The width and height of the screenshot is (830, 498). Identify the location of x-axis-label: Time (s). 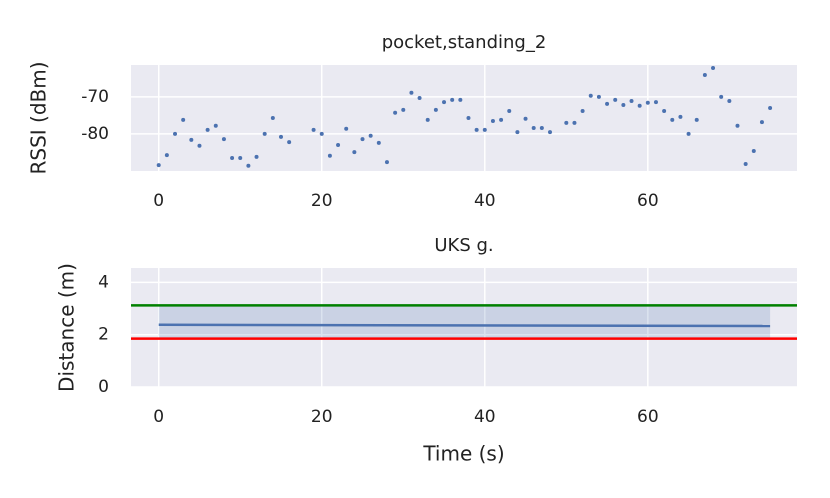
(463, 454).